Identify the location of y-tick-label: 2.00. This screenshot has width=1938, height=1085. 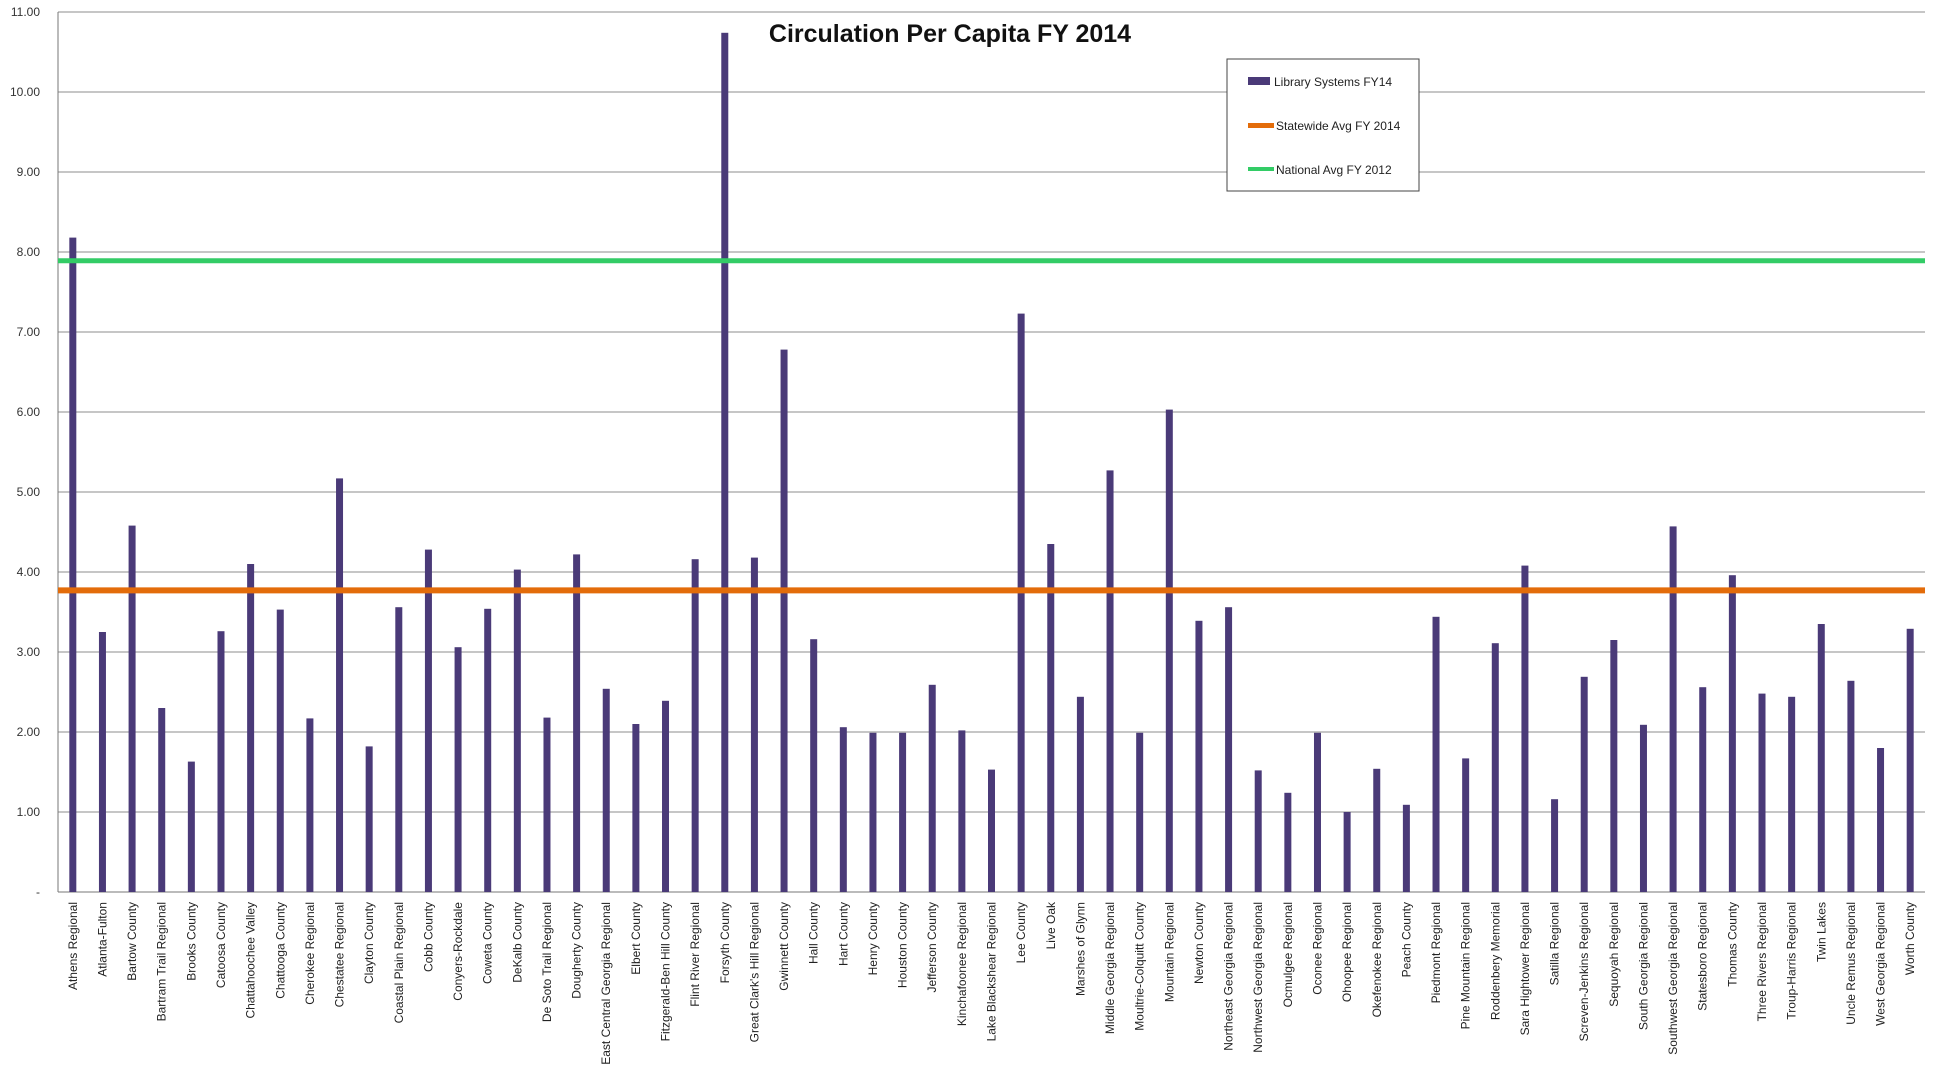
(29, 732).